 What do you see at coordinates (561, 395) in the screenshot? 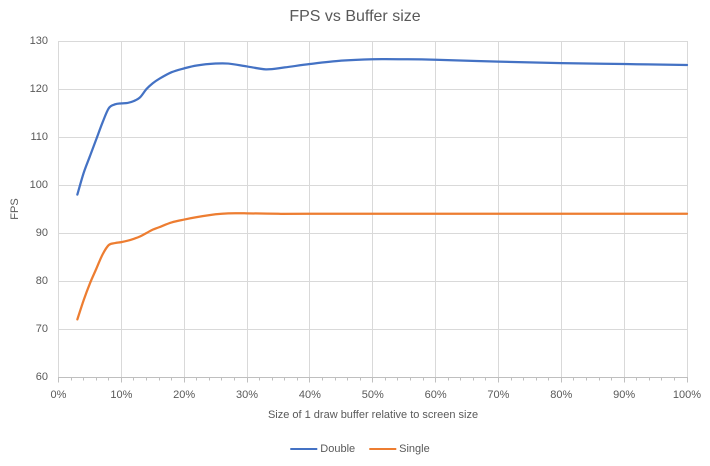
I see `x-tick-label: 80%` at bounding box center [561, 395].